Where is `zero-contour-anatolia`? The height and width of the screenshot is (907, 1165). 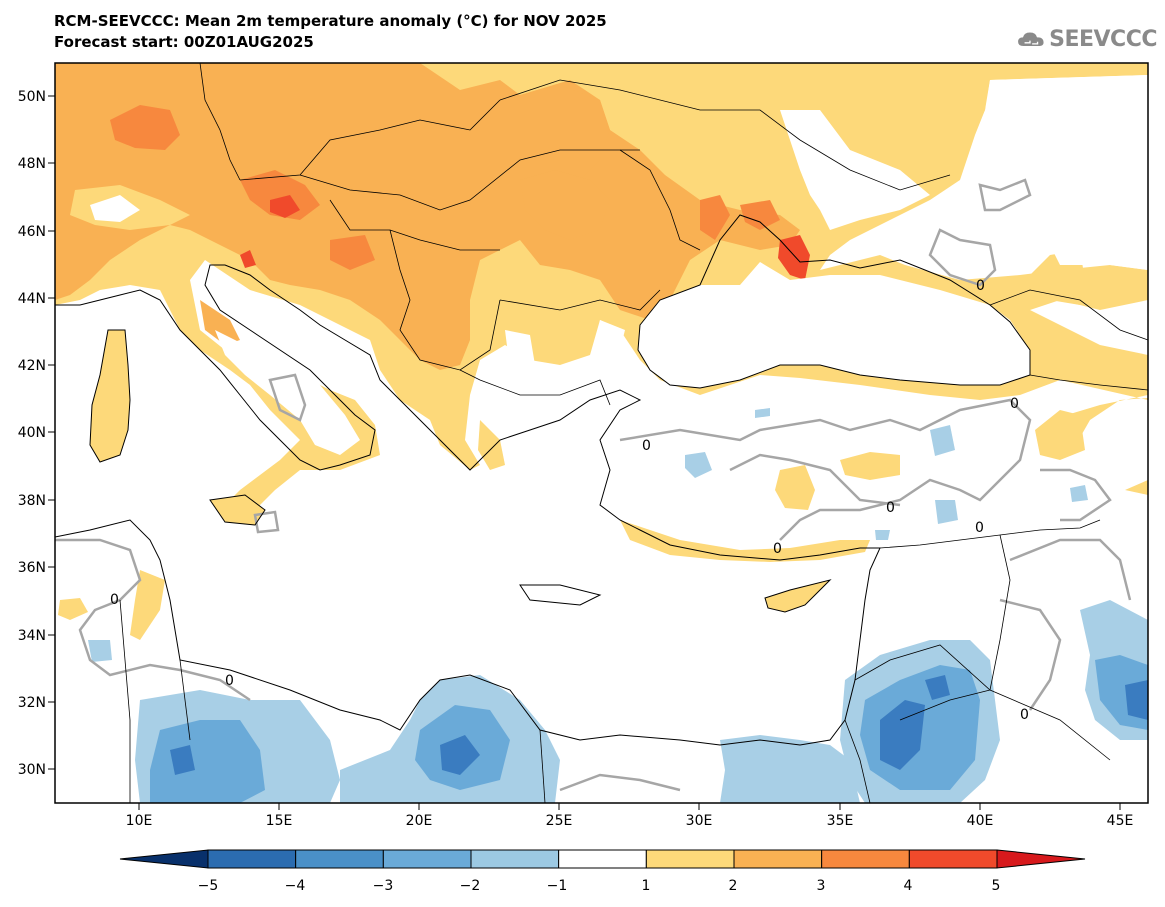
zero-contour-anatolia is located at coordinates (815, 480).